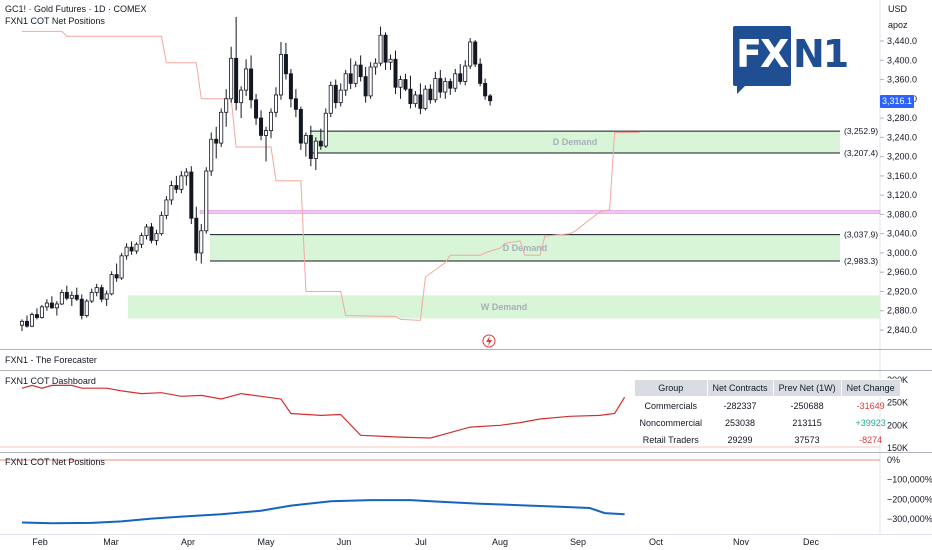 The image size is (932, 550). What do you see at coordinates (55, 21) in the screenshot?
I see `indicator-title: FXN1 COT Net Positions` at bounding box center [55, 21].